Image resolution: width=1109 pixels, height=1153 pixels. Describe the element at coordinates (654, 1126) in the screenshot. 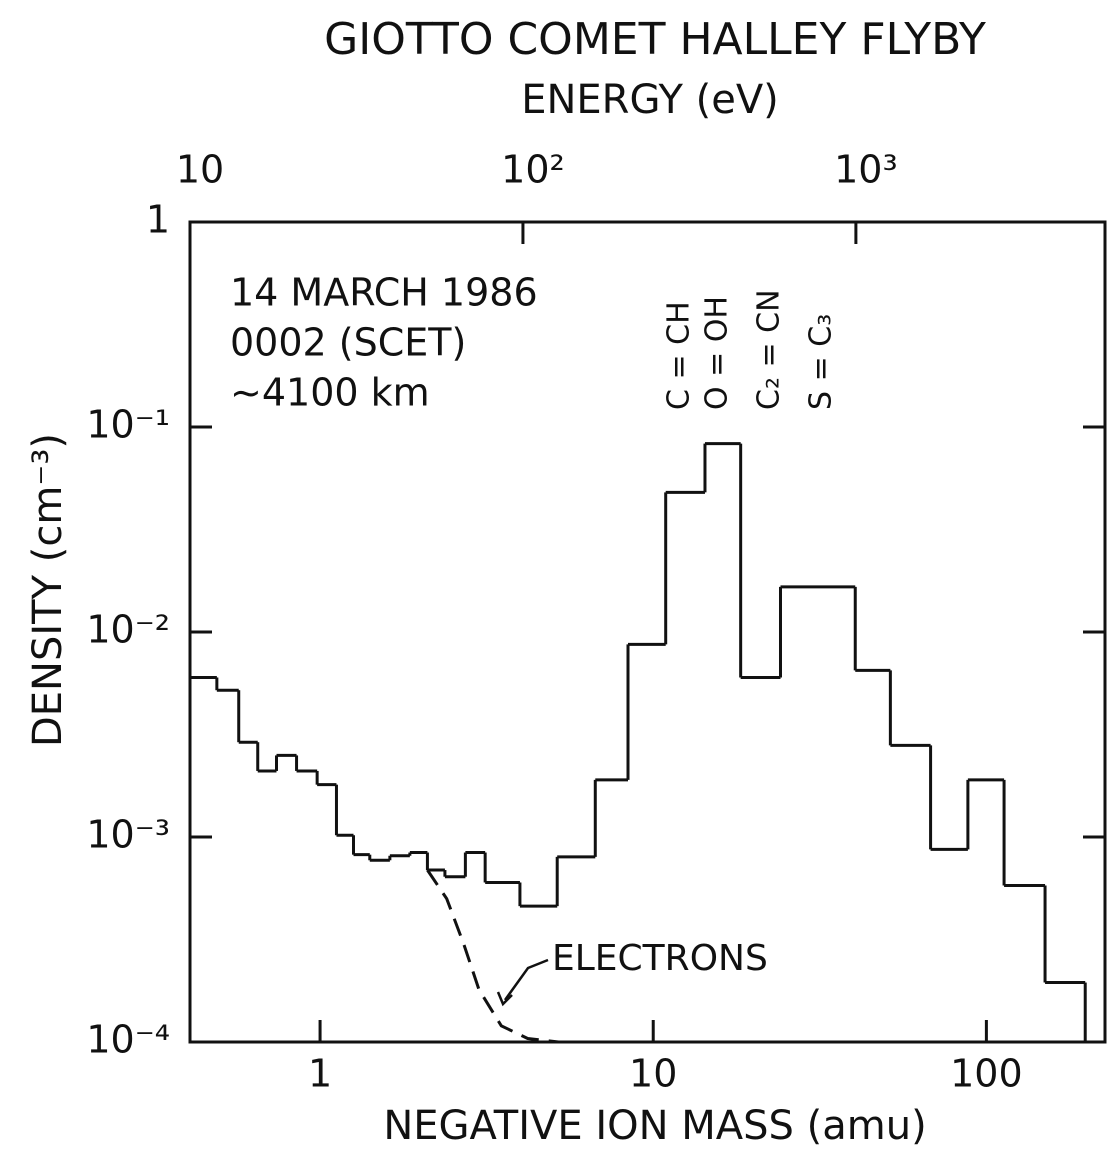

I see `x-axis-label: NEGATIVE ION MASS (amu)` at that location.